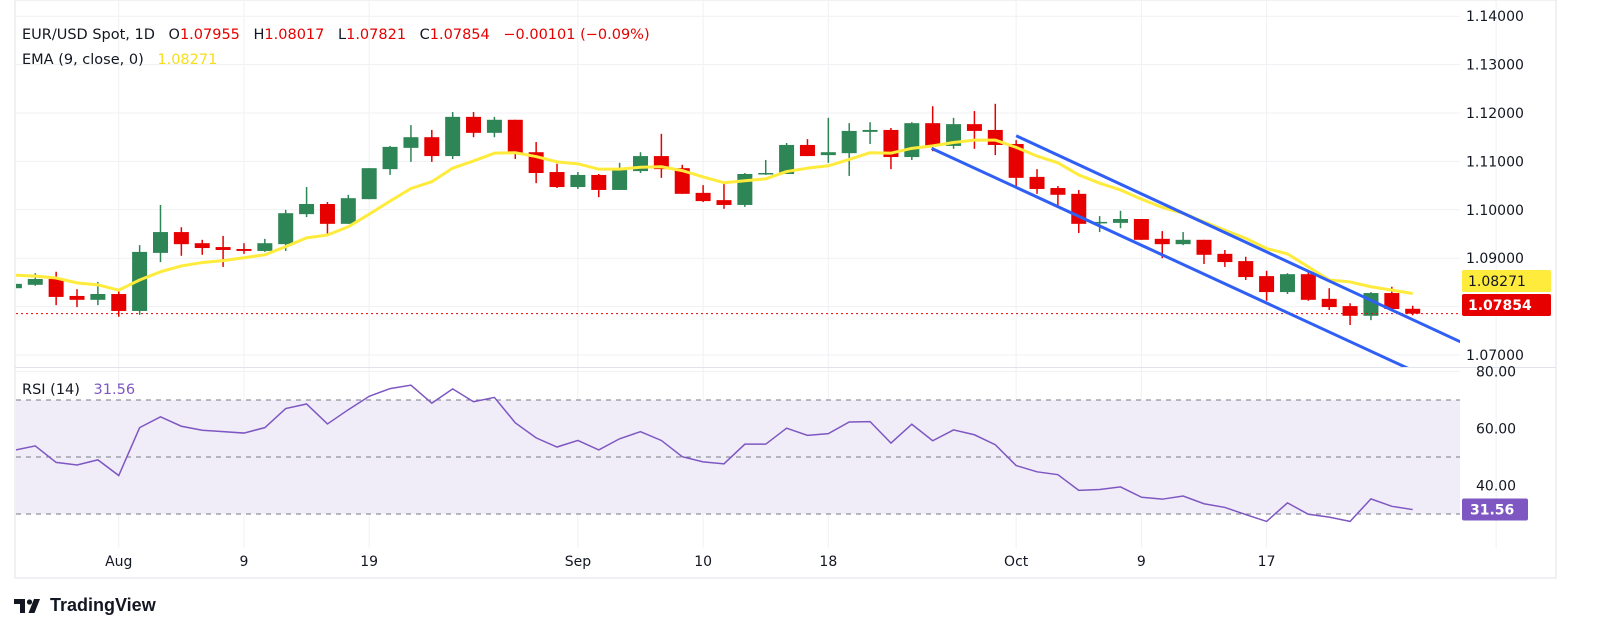 Image resolution: width=1601 pixels, height=644 pixels. I want to click on price-tick-label: 1.10000, so click(1495, 211).